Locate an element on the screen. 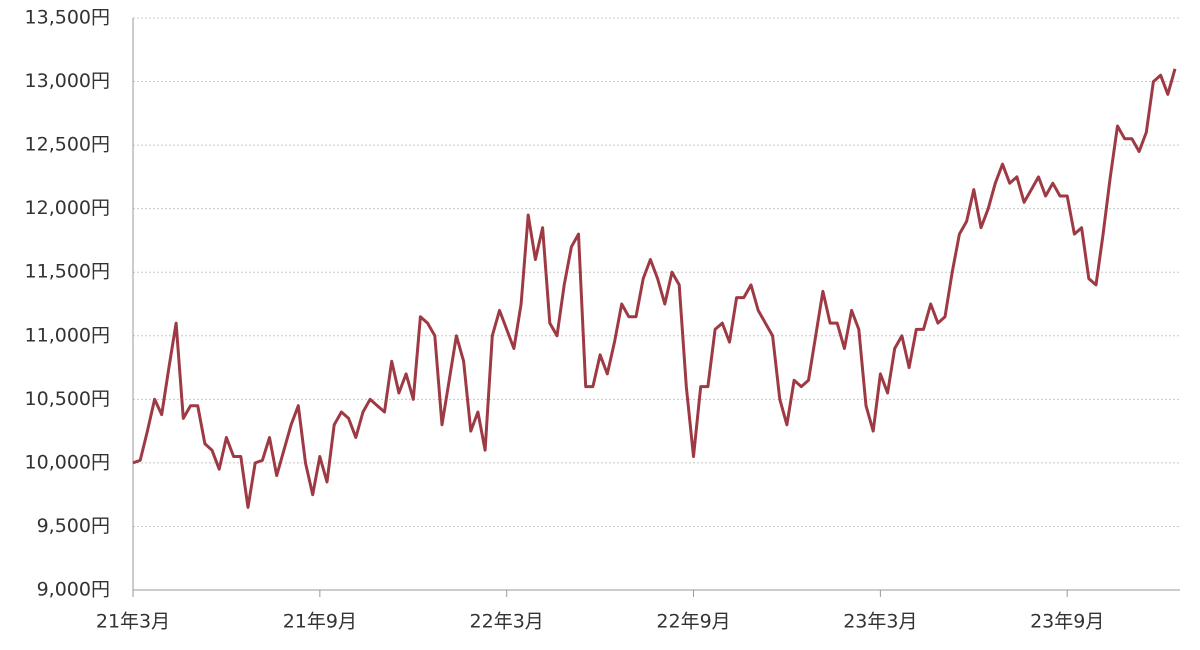 The image size is (1200, 650). x-tick-label: 22年3月 is located at coordinates (507, 622).